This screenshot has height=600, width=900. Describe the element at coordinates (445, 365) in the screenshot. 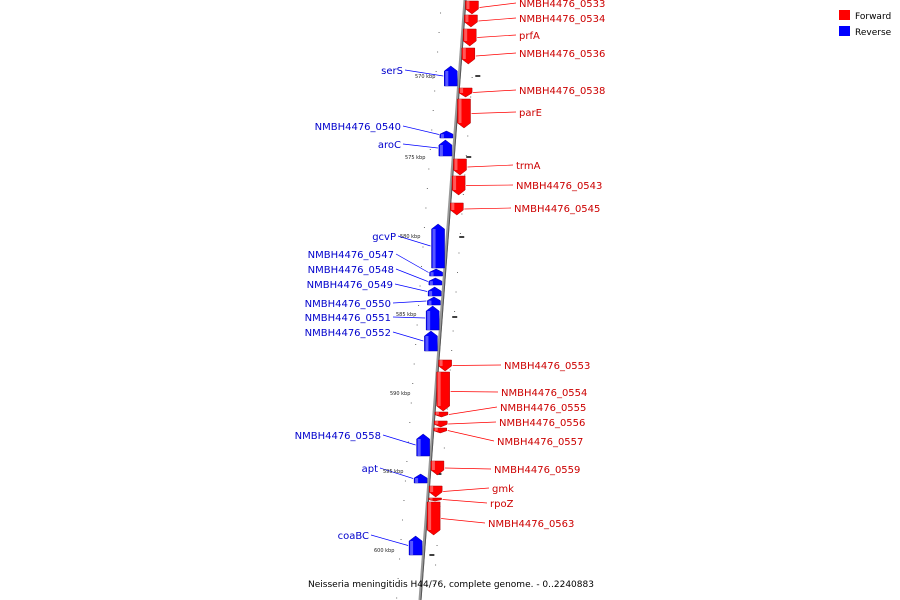

I see `gene-nmbh4476_0553-arrow` at that location.